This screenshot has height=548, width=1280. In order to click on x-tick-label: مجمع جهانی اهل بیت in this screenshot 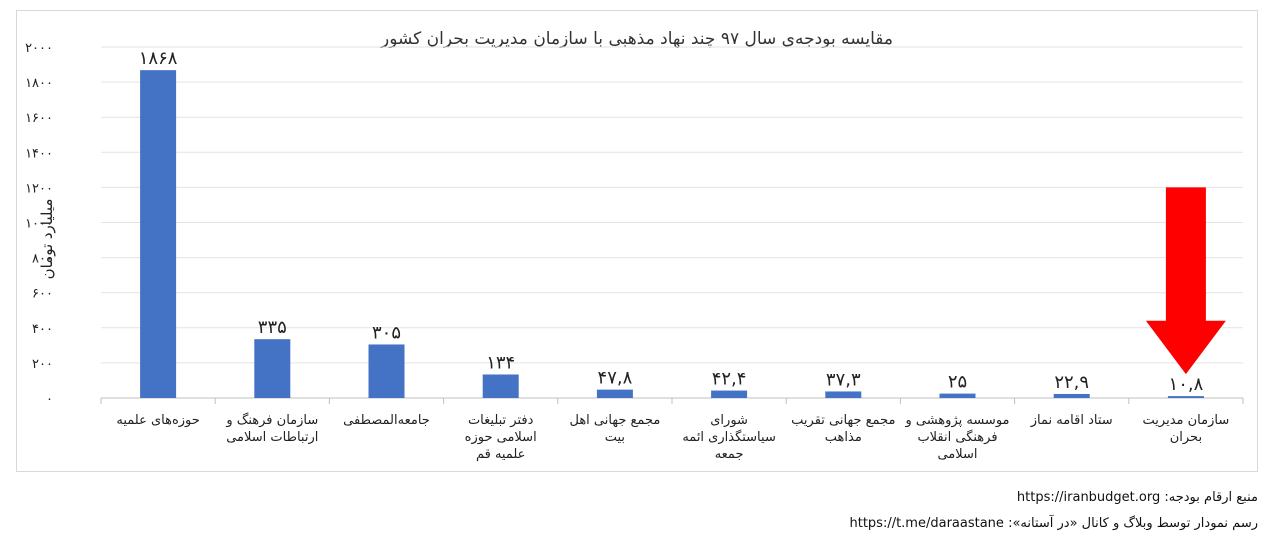, I will do `click(615, 429)`.